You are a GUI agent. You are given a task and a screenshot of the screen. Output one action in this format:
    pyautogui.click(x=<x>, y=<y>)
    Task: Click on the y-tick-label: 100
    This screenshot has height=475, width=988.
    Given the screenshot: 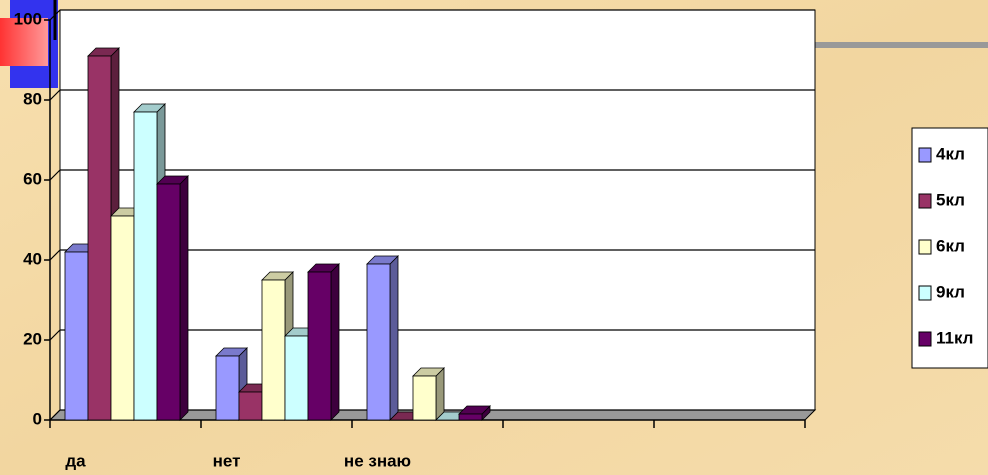 What is the action you would take?
    pyautogui.click(x=28, y=18)
    